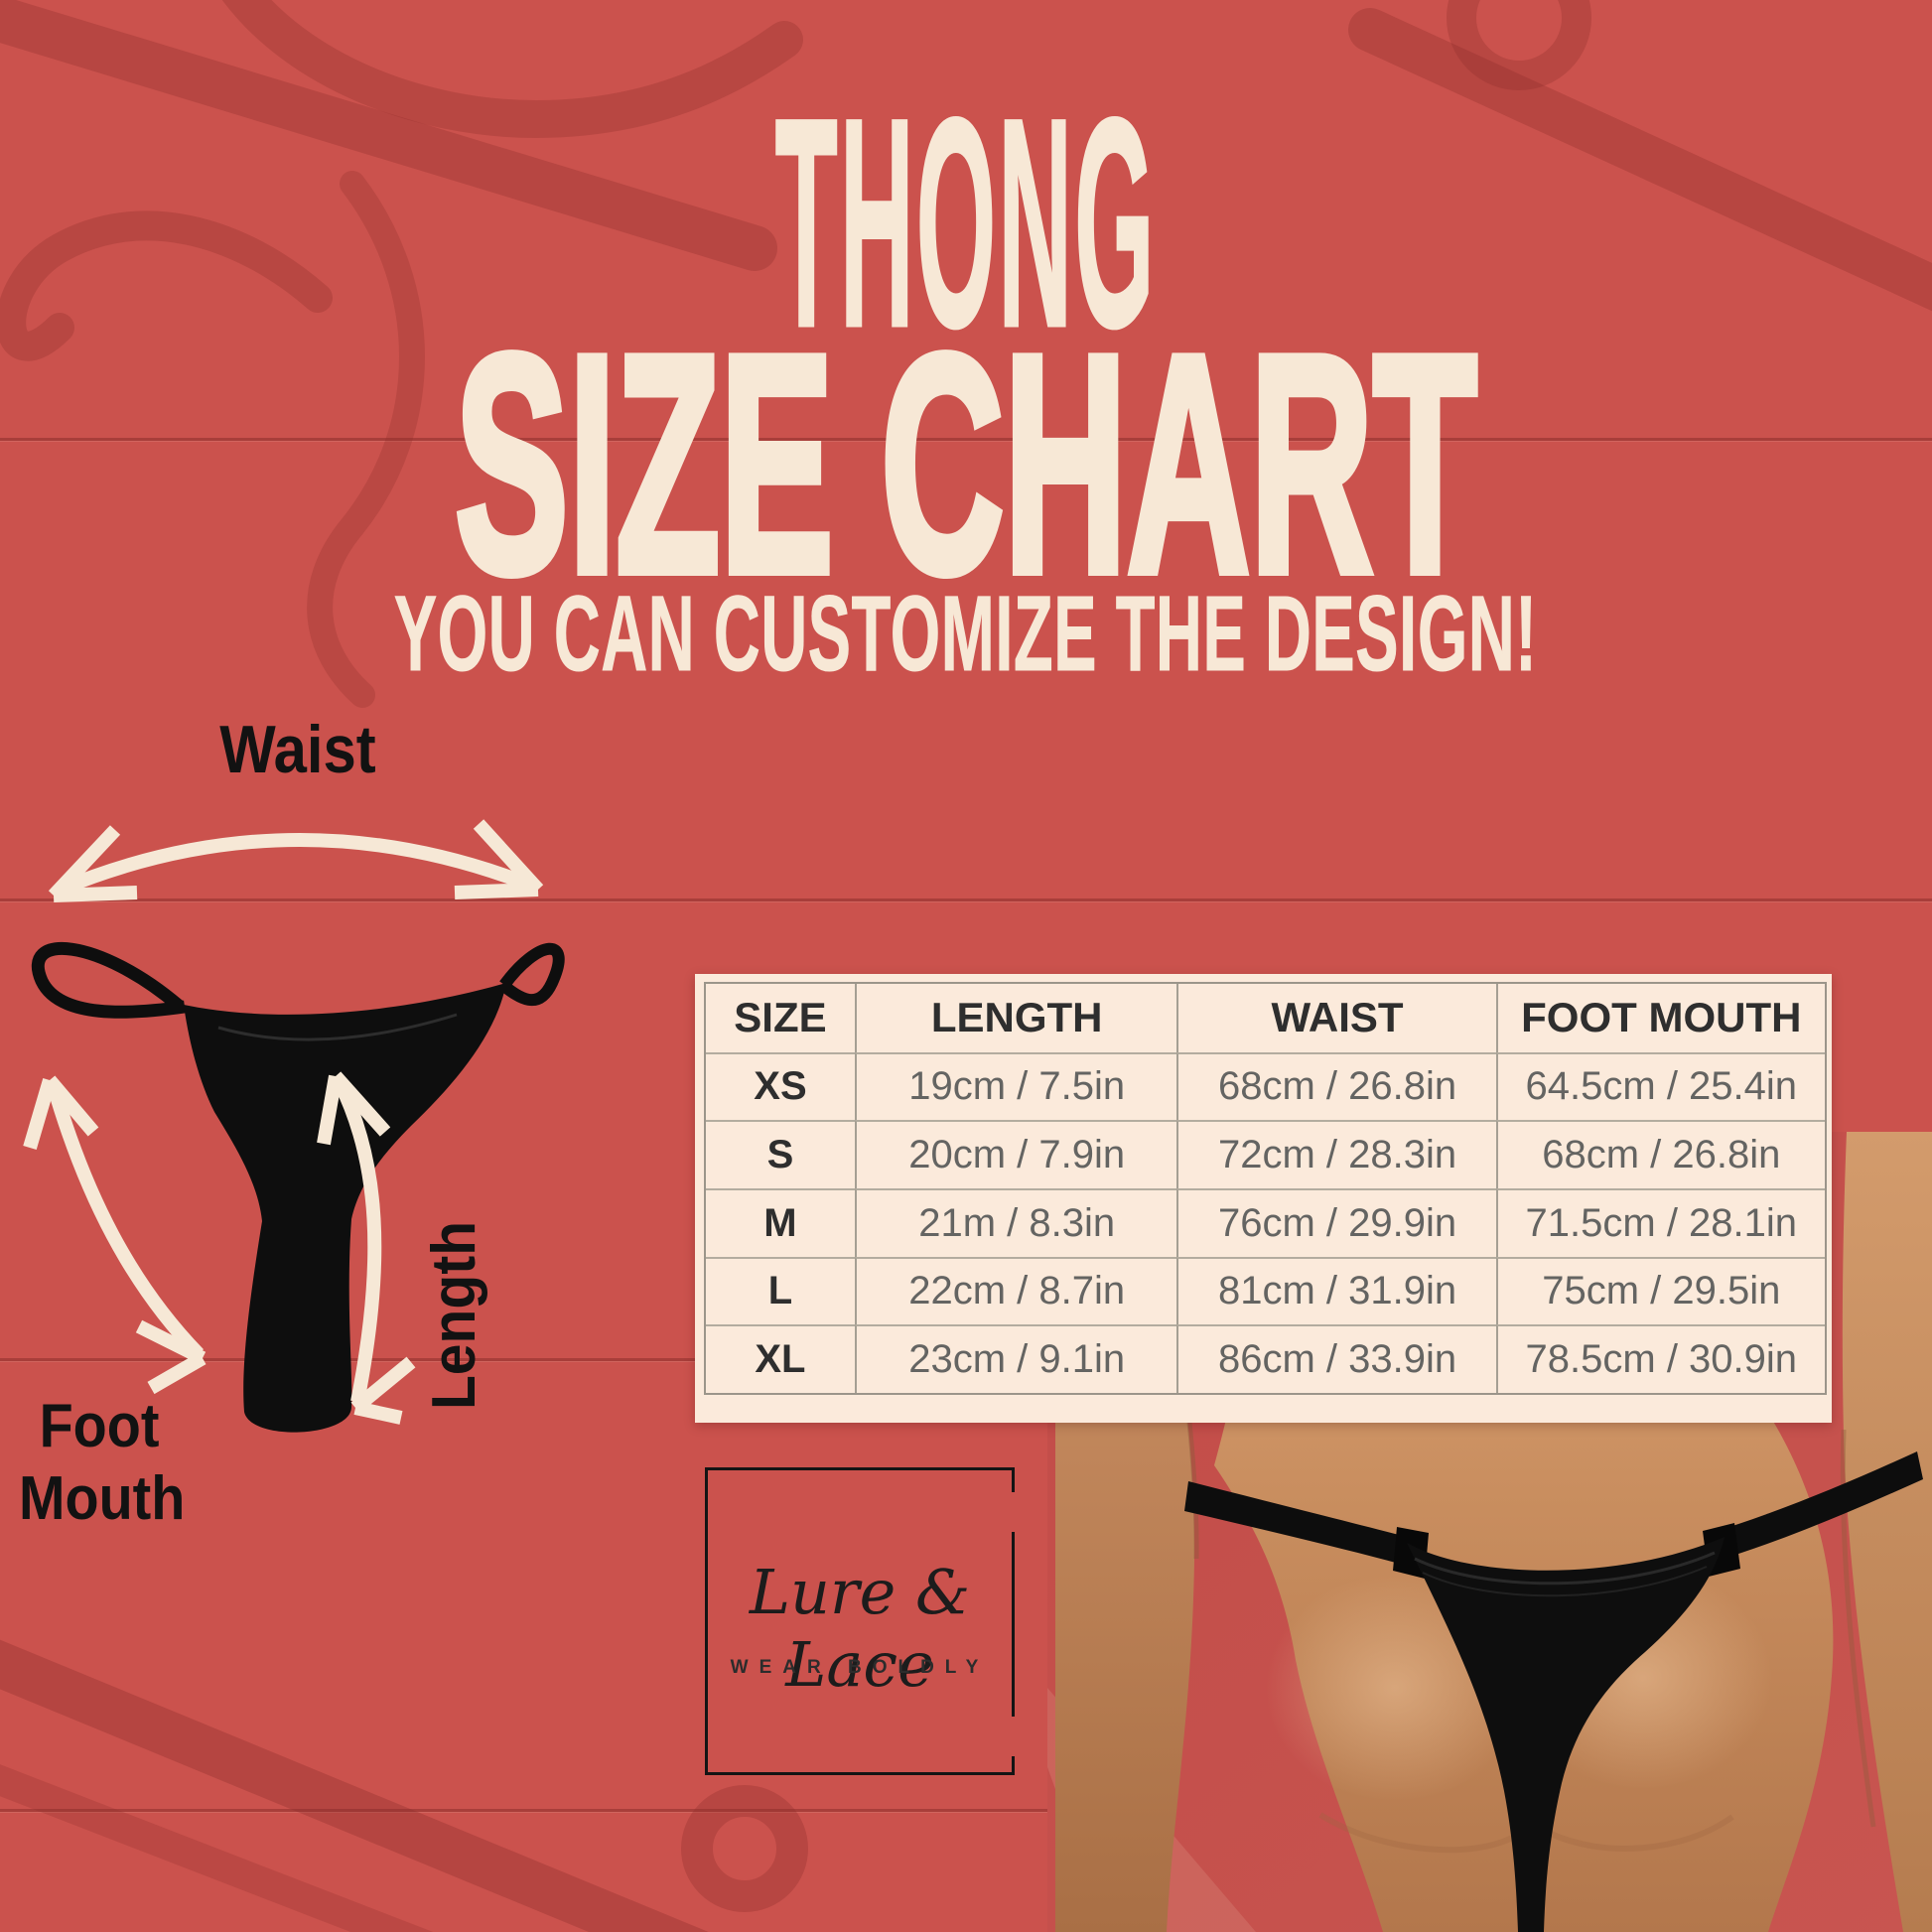 This screenshot has height=1932, width=1932. What do you see at coordinates (1016, 1290) in the screenshot?
I see `table-cell: 22cm / 8.7in` at bounding box center [1016, 1290].